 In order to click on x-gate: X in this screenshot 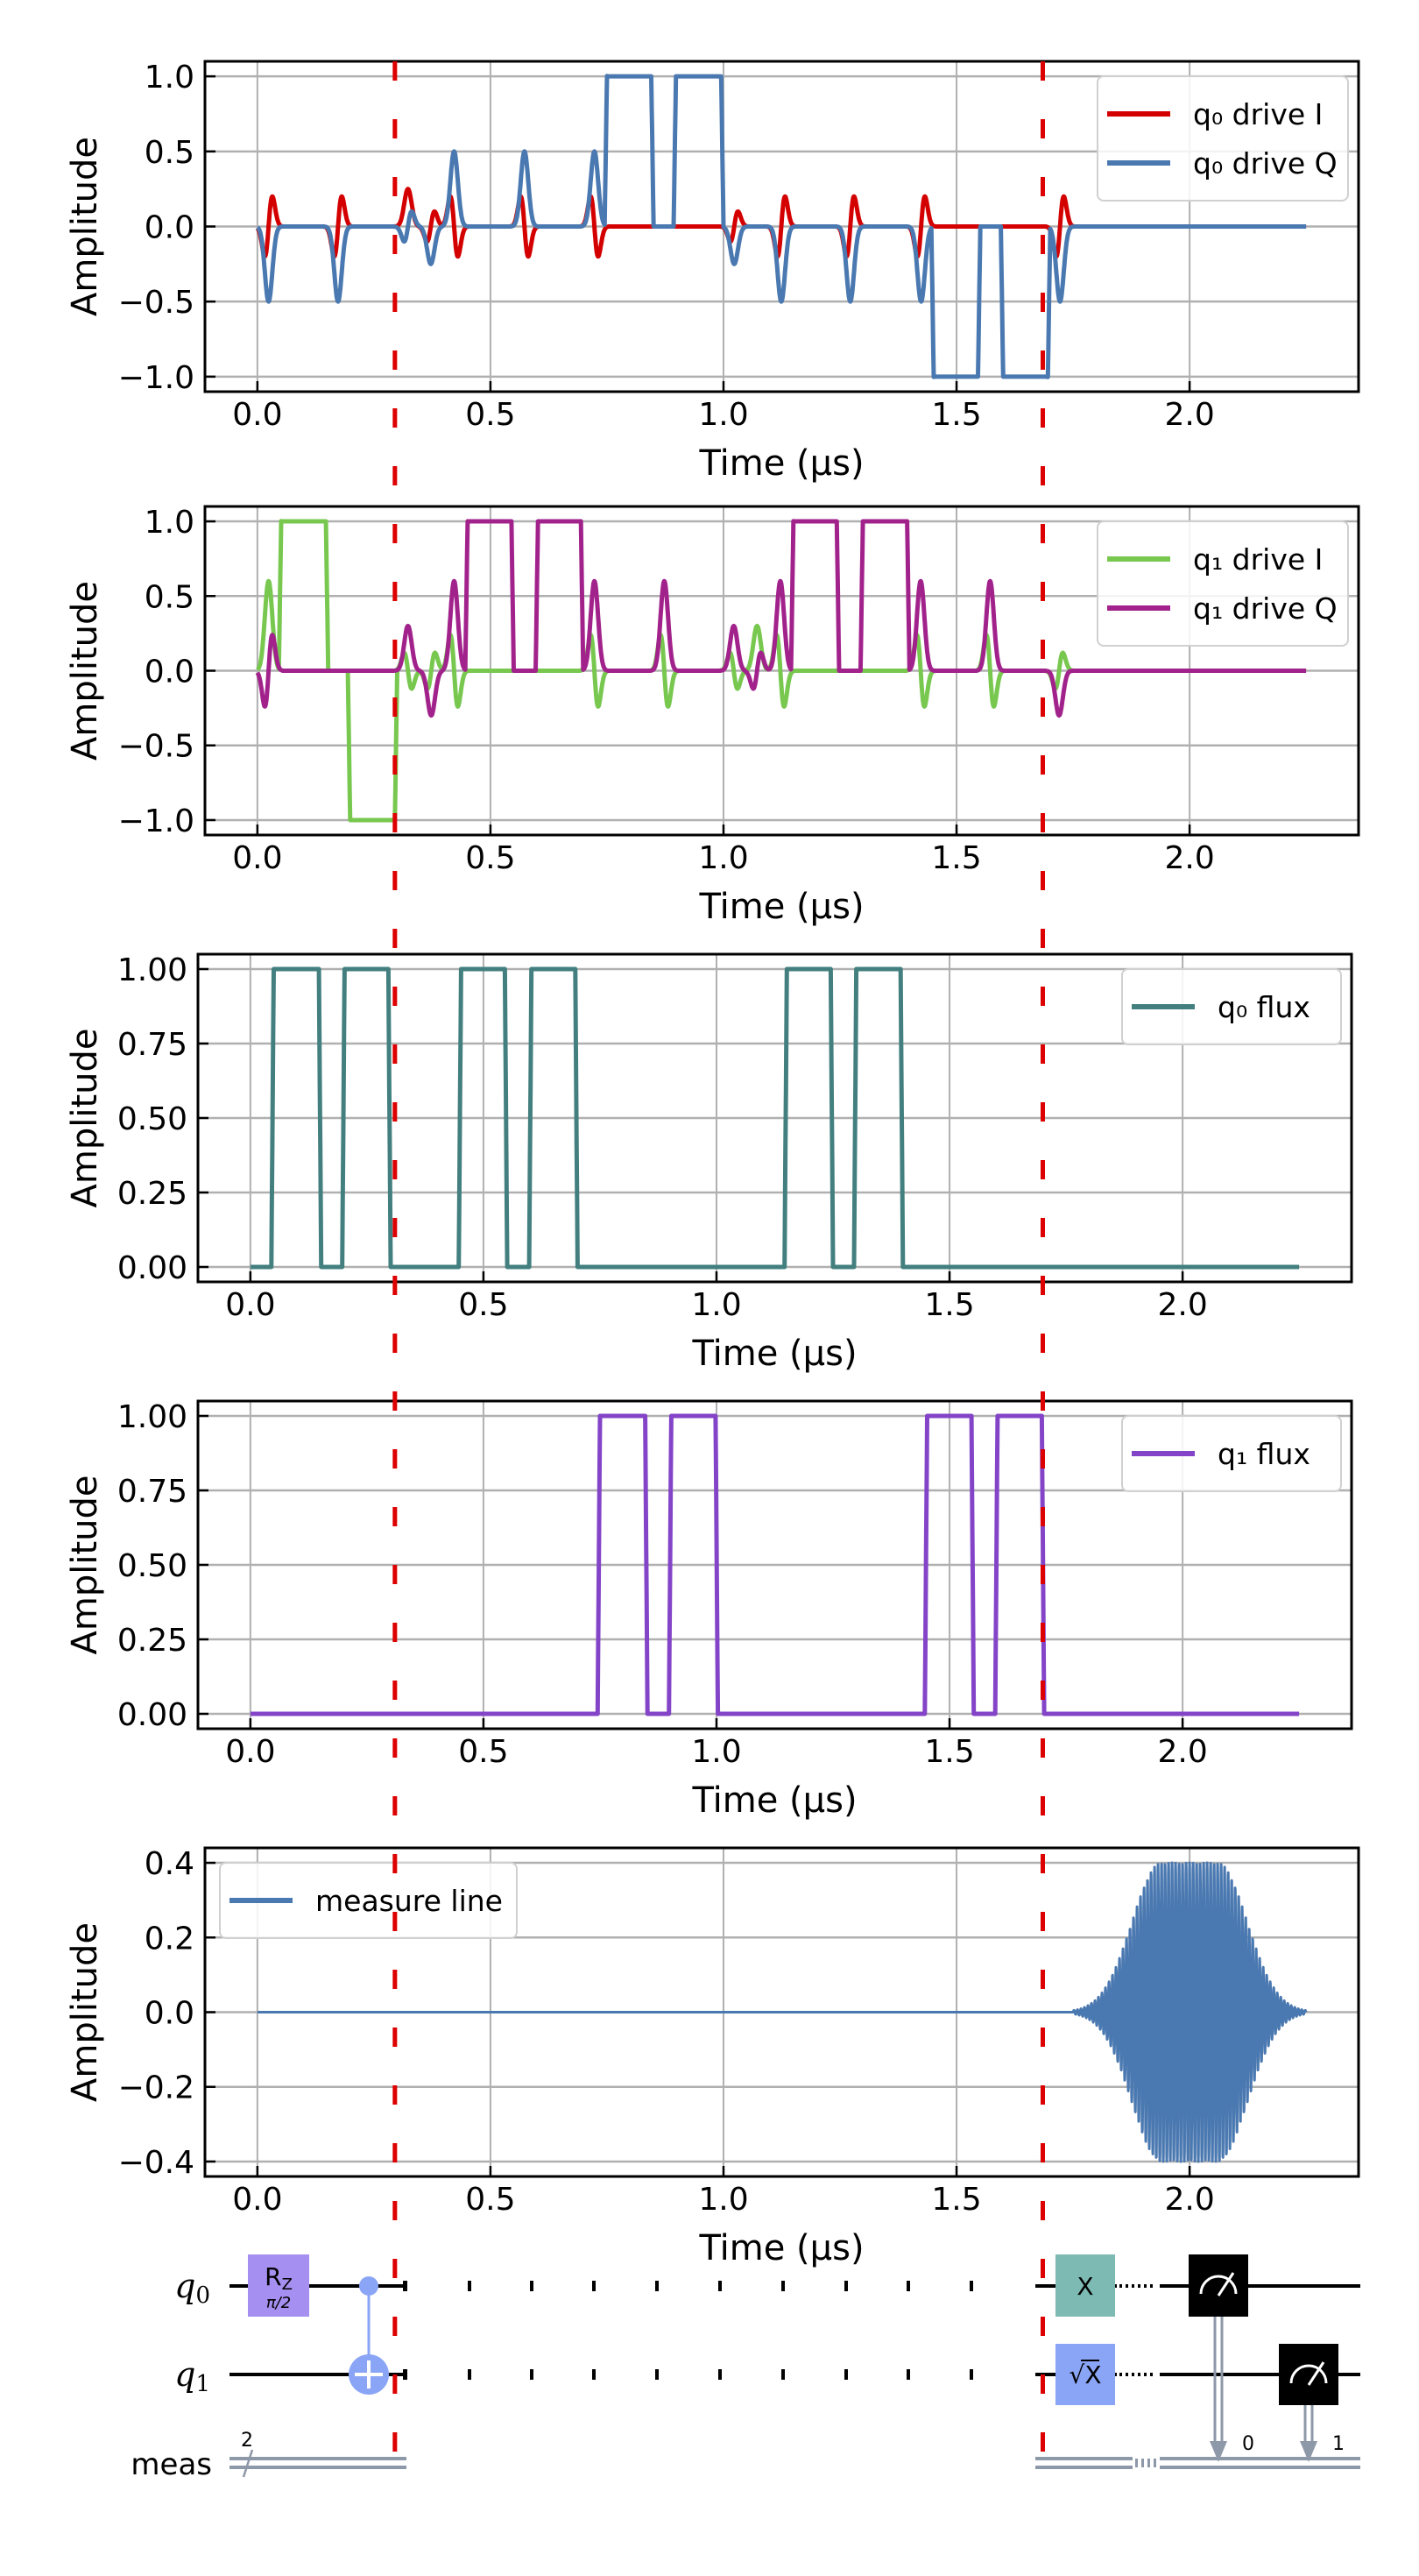, I will do `click(1085, 2285)`.